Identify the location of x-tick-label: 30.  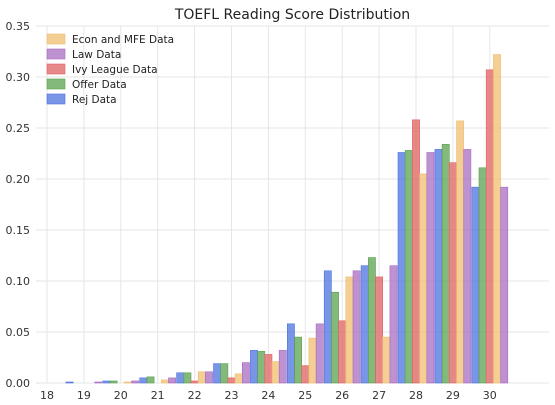
(490, 395).